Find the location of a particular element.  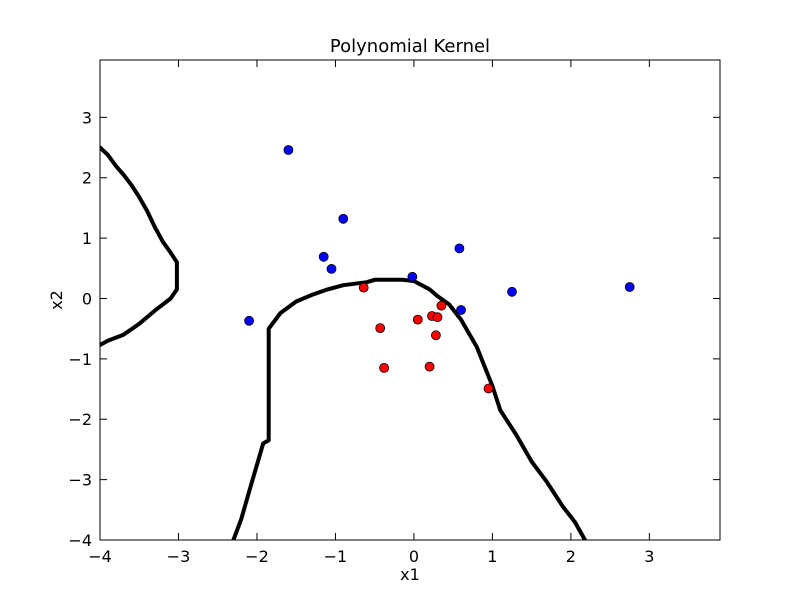

x-tick-label-1: −3 is located at coordinates (179, 556).